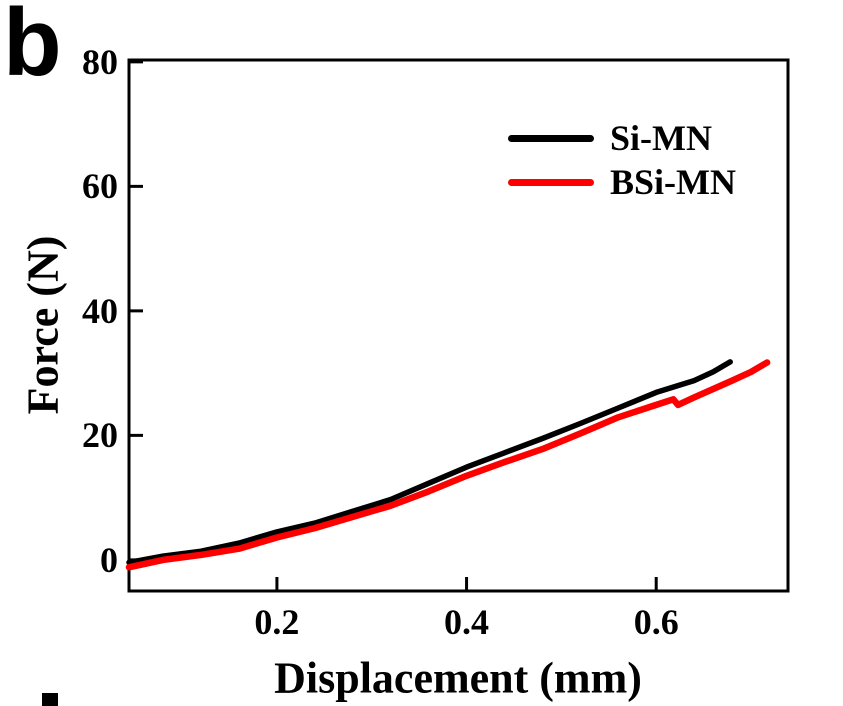  I want to click on legend-label: Si-MN, so click(661, 138).